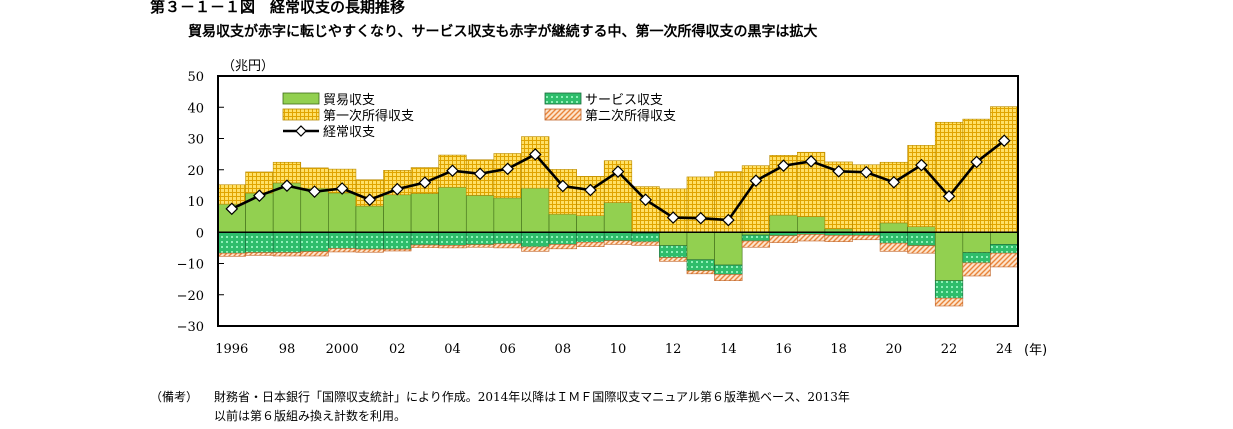 The image size is (1233, 429). I want to click on x-tick-label: 24, so click(1004, 349).